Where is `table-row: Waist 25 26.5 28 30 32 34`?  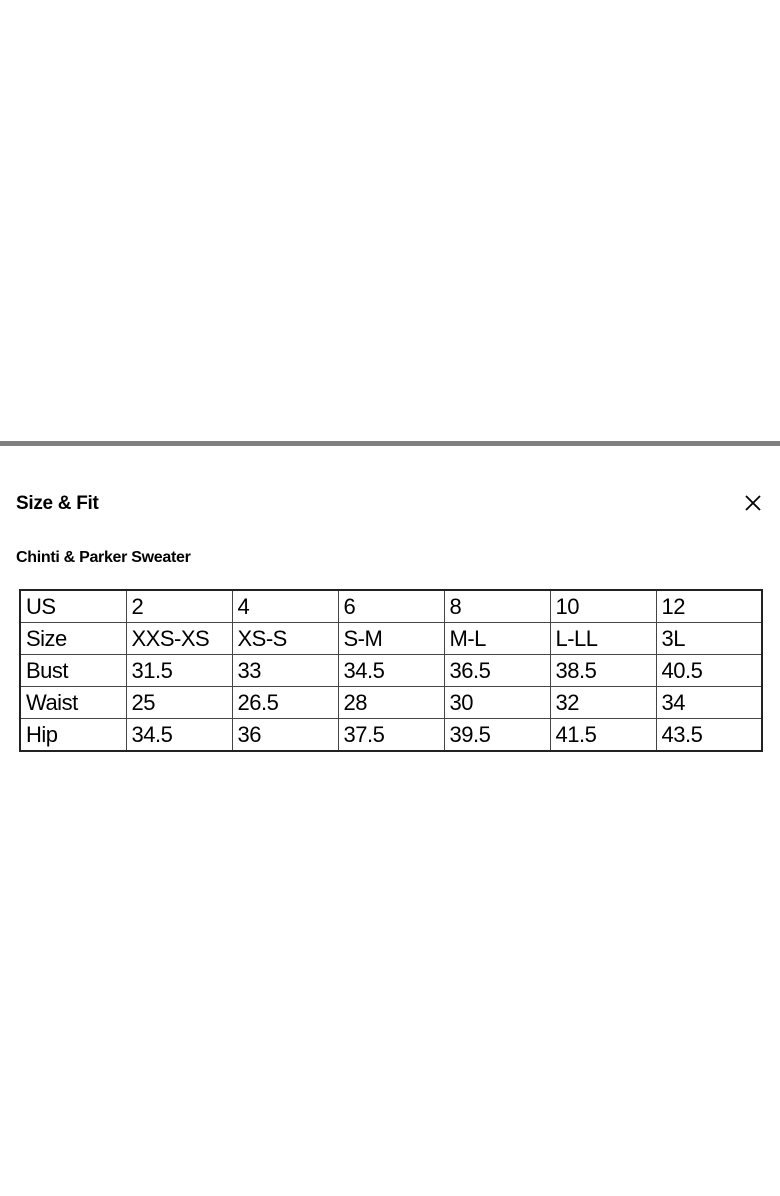
table-row: Waist 25 26.5 28 30 32 34 is located at coordinates (391, 702).